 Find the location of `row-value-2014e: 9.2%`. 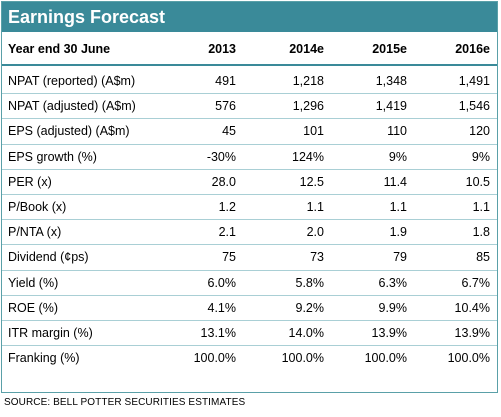

row-value-2014e: 9.2% is located at coordinates (310, 307).